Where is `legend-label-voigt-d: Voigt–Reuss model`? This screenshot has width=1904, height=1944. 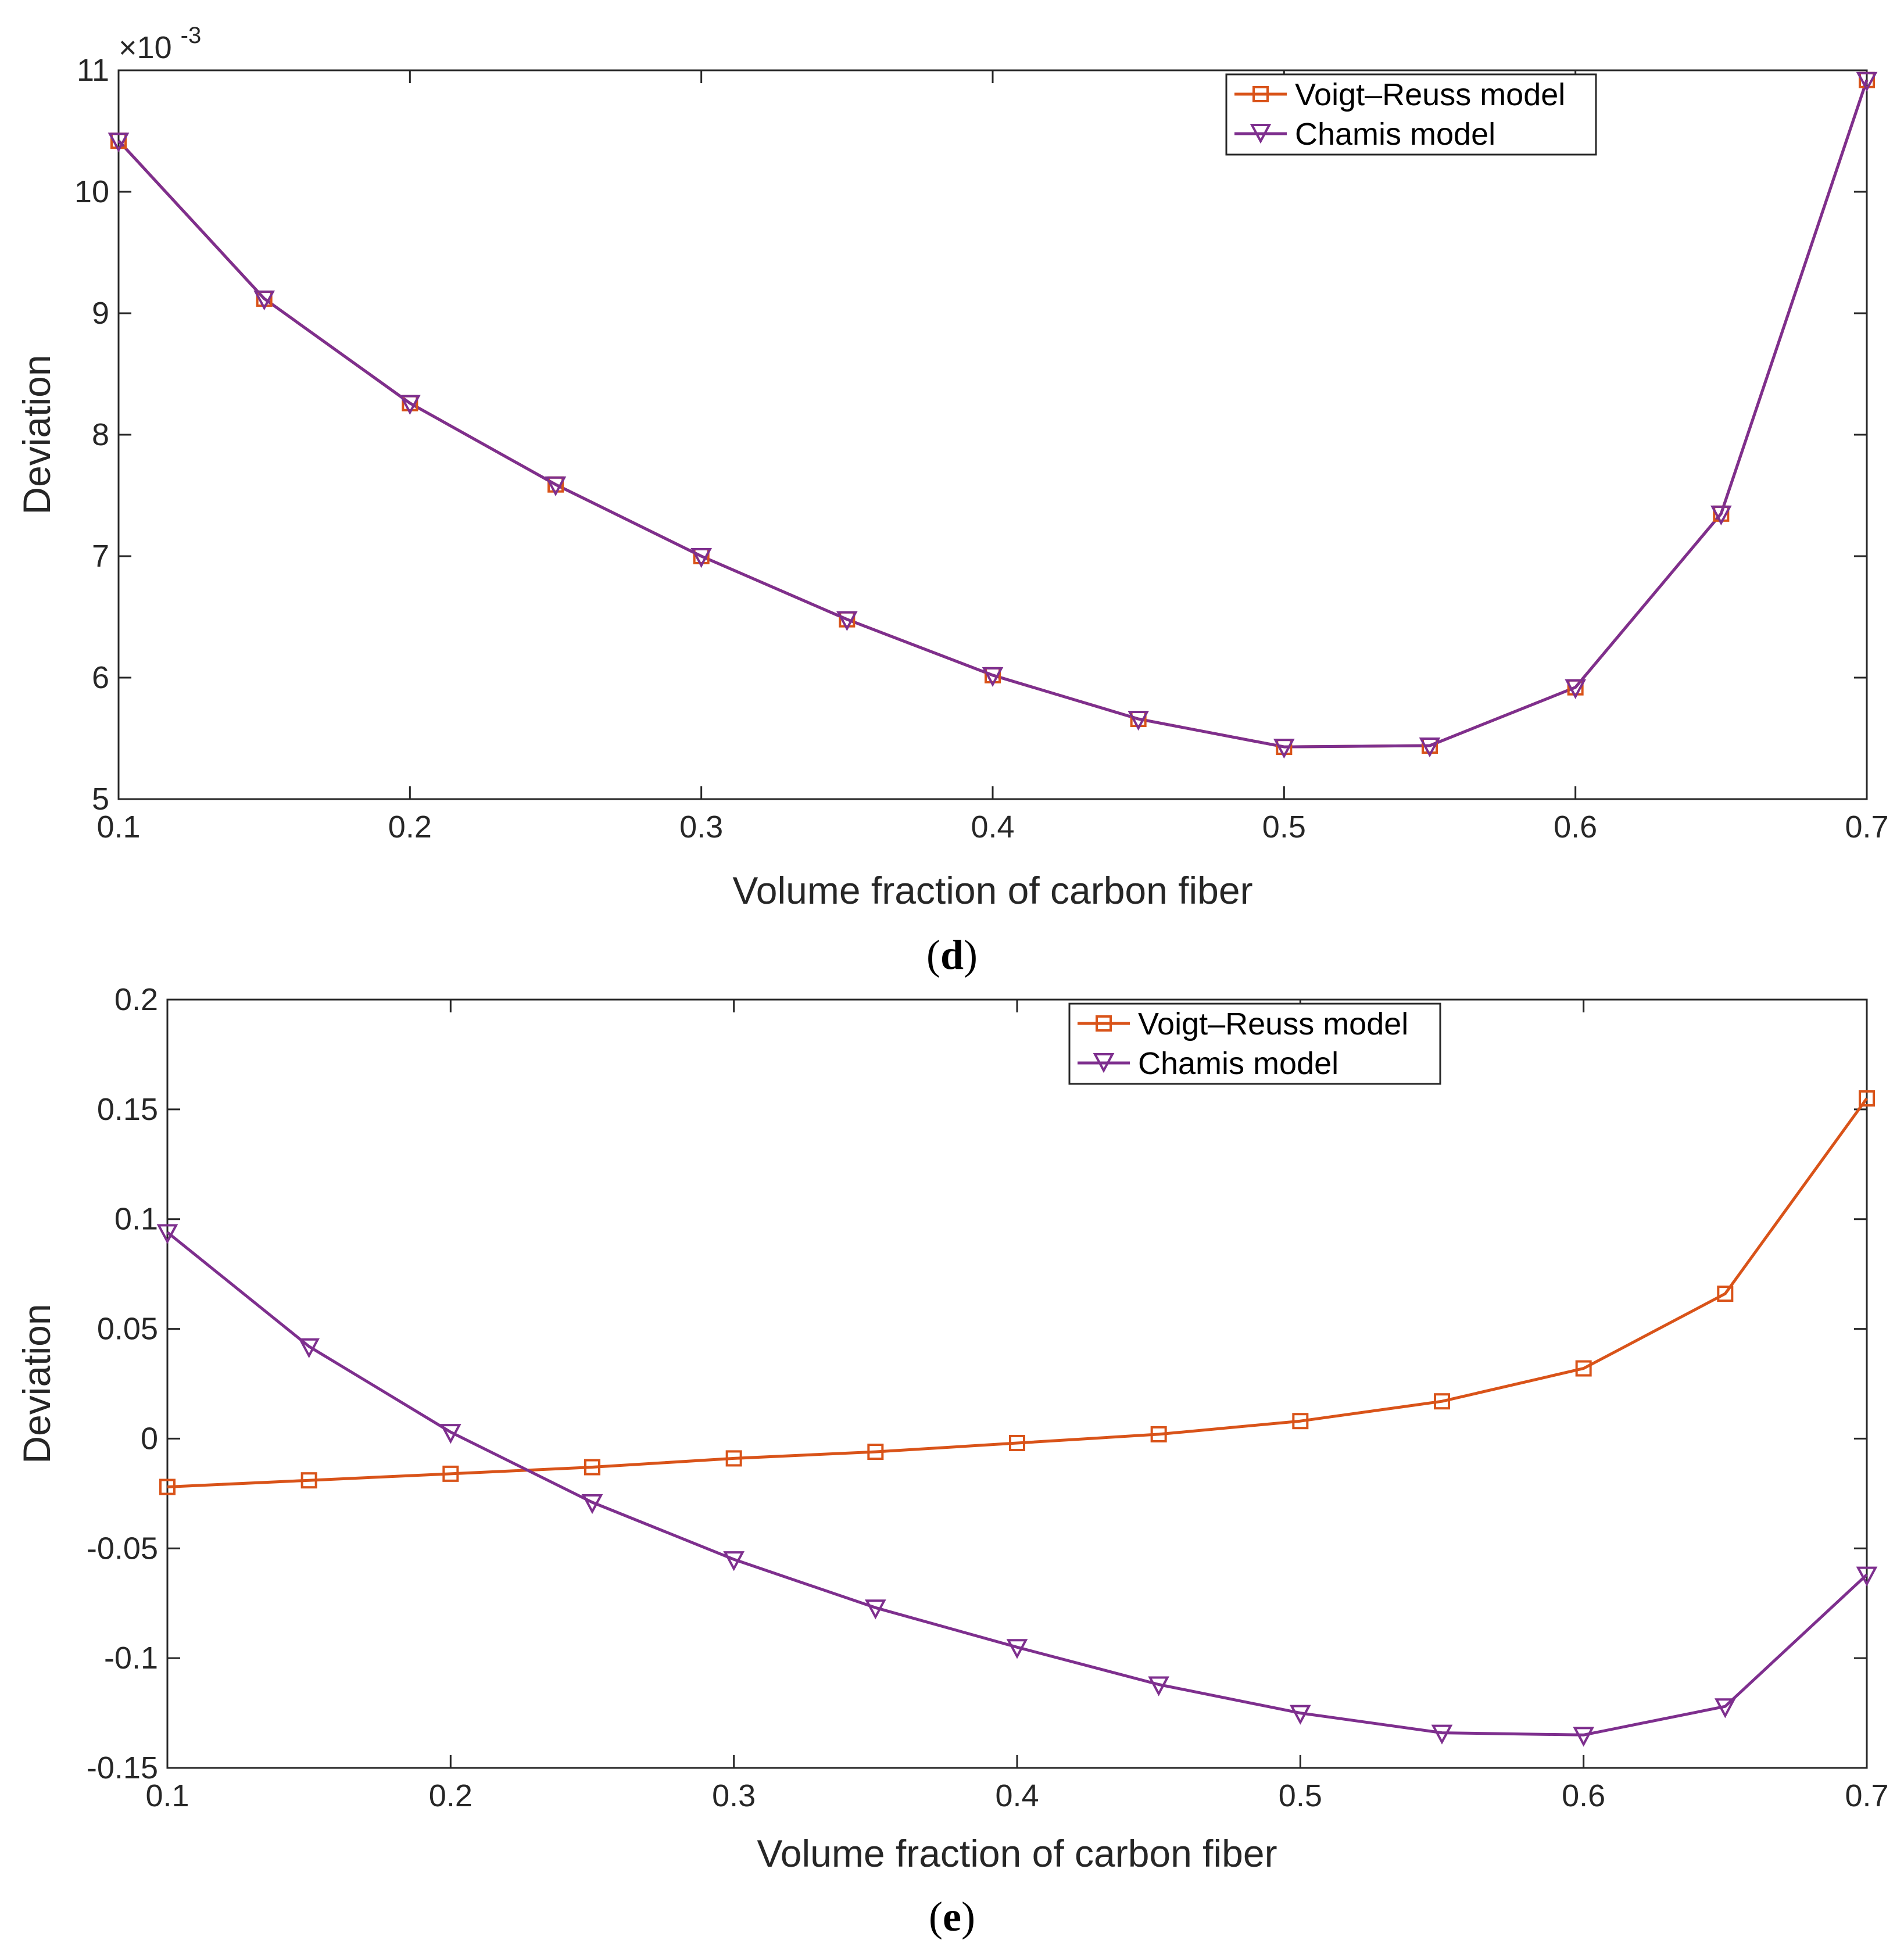
legend-label-voigt-d: Voigt–Reuss model is located at coordinates (1430, 94).